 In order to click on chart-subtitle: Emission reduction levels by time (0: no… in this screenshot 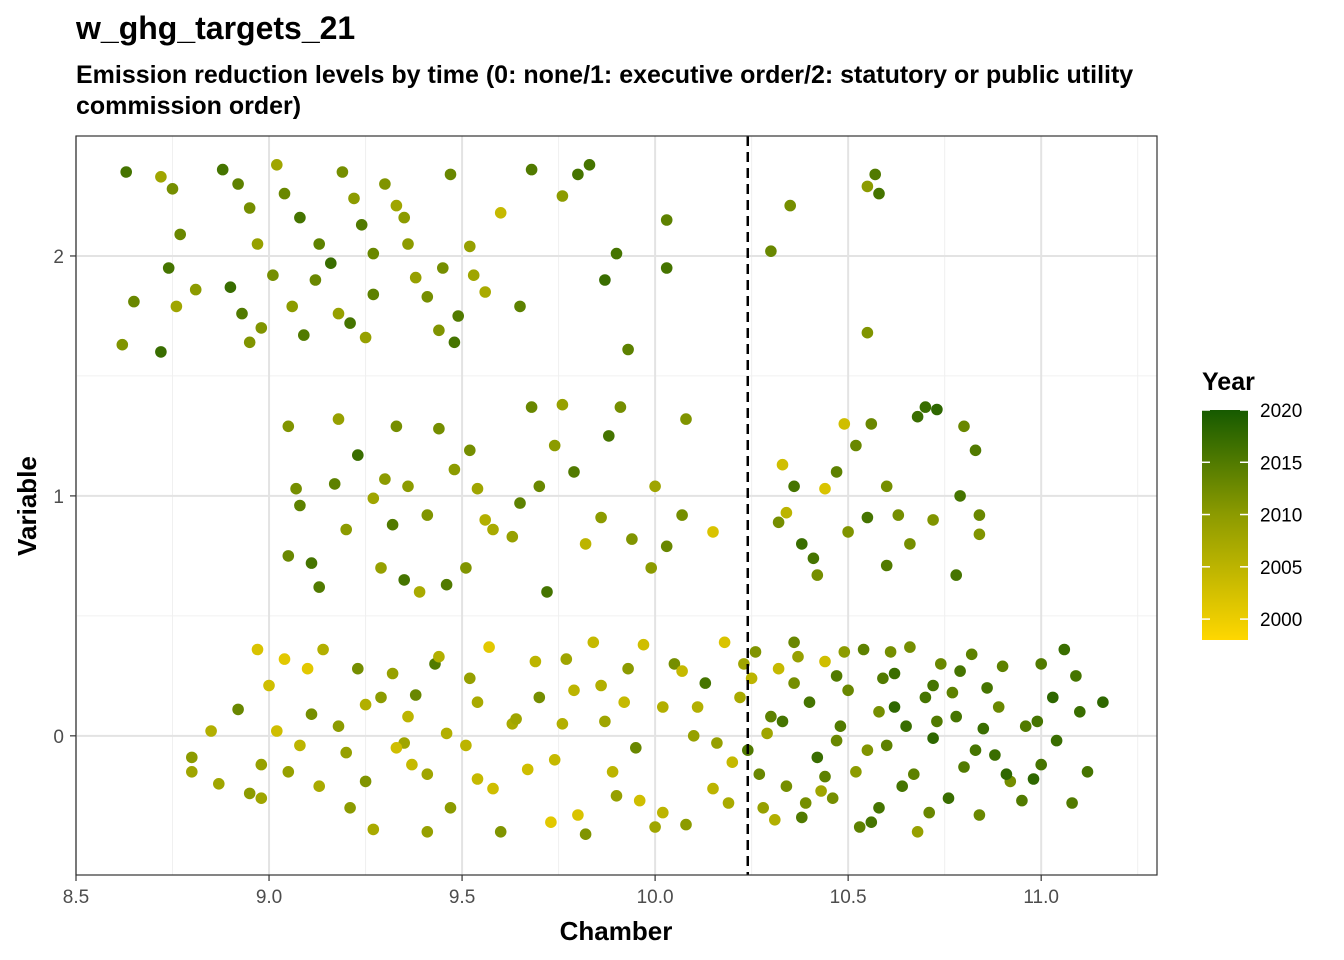, I will do `click(605, 90)`.